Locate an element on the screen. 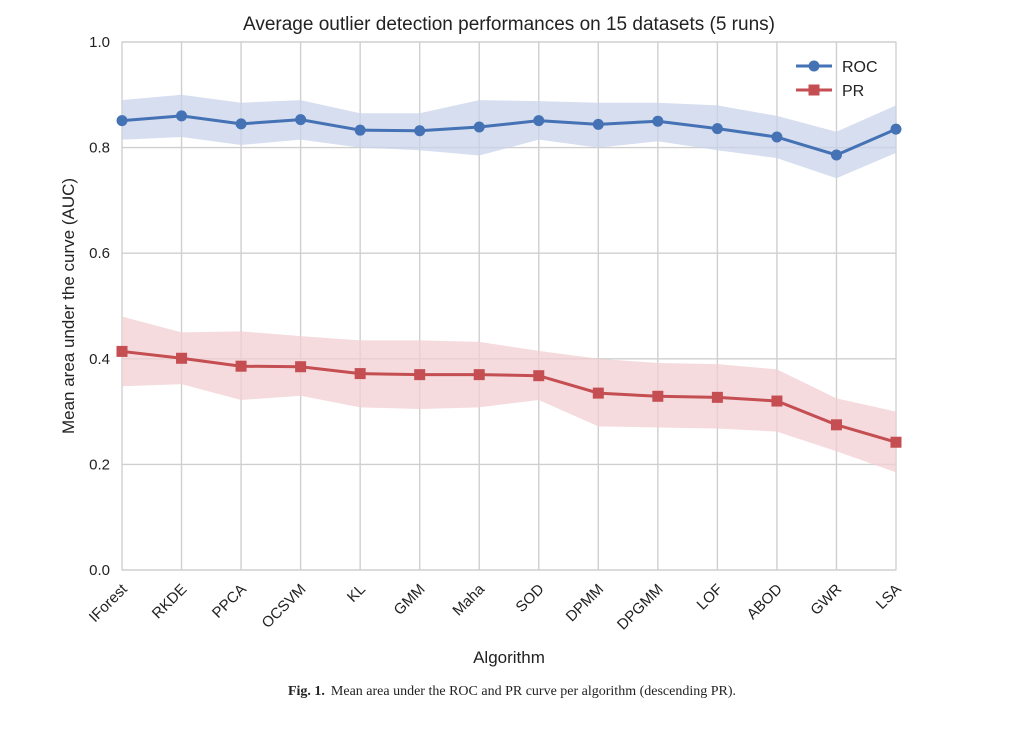 The image size is (1024, 729). roc-line is located at coordinates (509, 135).